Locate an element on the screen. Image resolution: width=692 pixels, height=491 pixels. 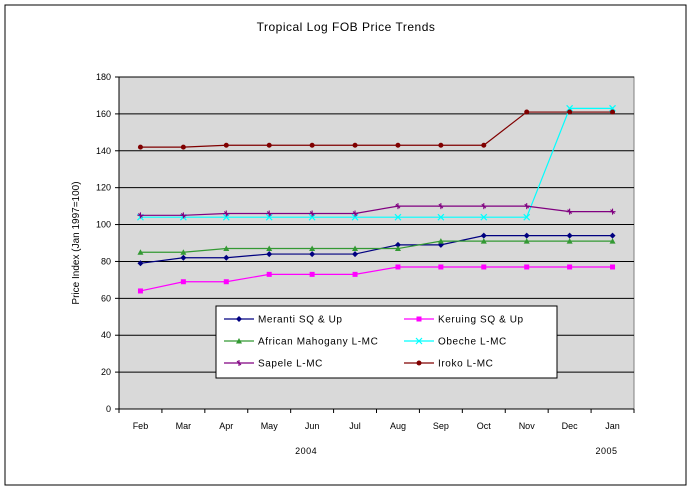
series-line-sapele-l-mc is located at coordinates (376, 210).